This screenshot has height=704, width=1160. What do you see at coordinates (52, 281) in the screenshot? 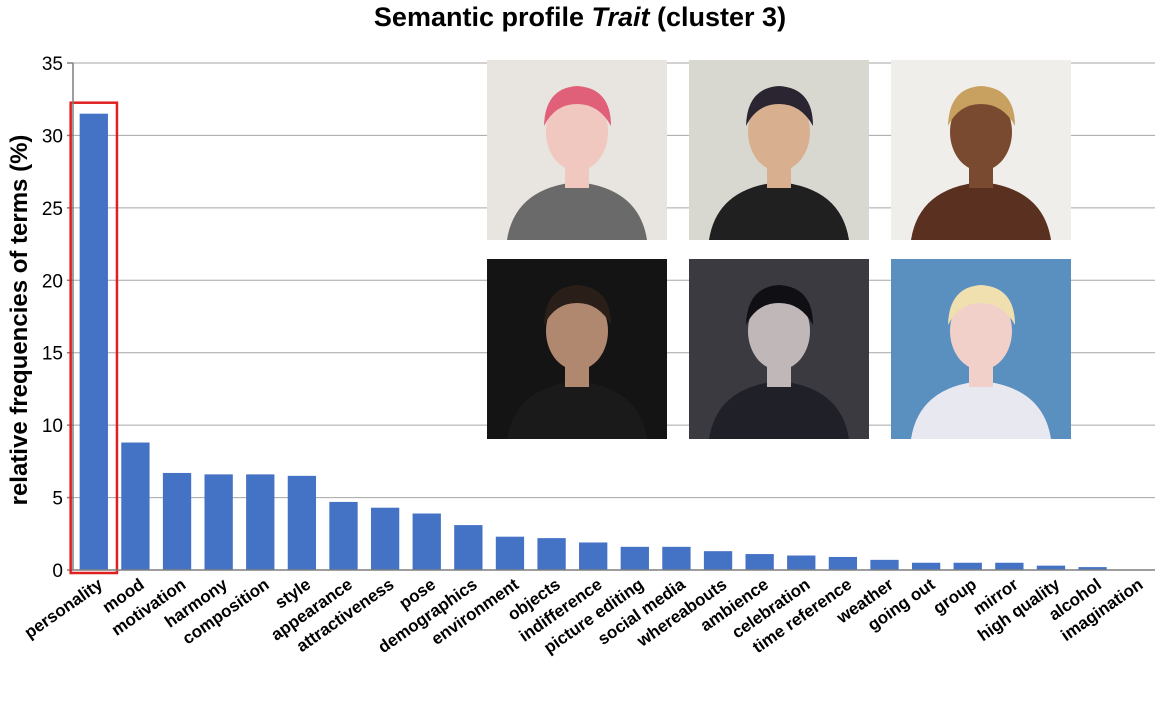
I see `y-tick-label: 20` at bounding box center [52, 281].